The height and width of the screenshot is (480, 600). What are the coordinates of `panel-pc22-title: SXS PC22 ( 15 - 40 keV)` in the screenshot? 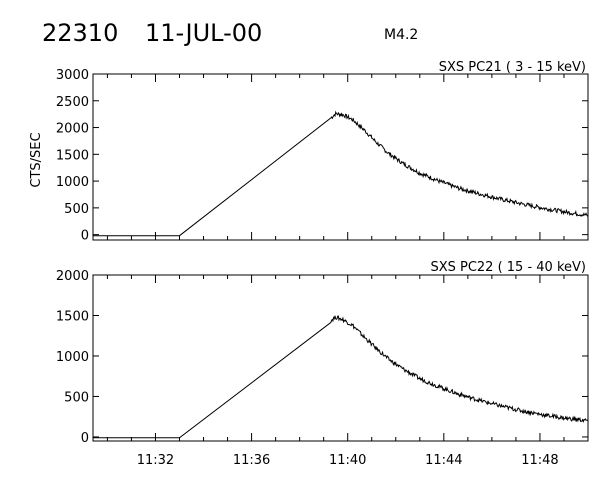 It's located at (508, 267).